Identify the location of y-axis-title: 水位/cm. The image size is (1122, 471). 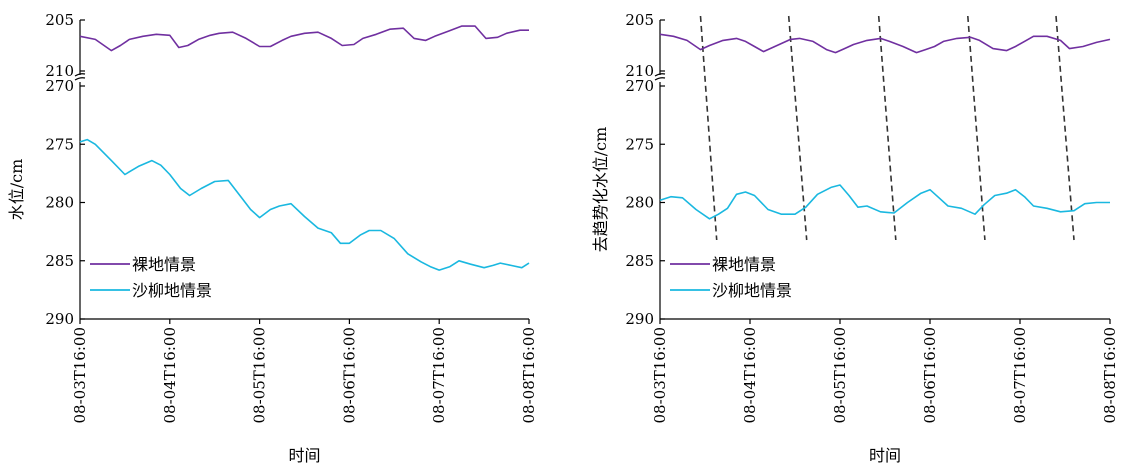
(16, 190).